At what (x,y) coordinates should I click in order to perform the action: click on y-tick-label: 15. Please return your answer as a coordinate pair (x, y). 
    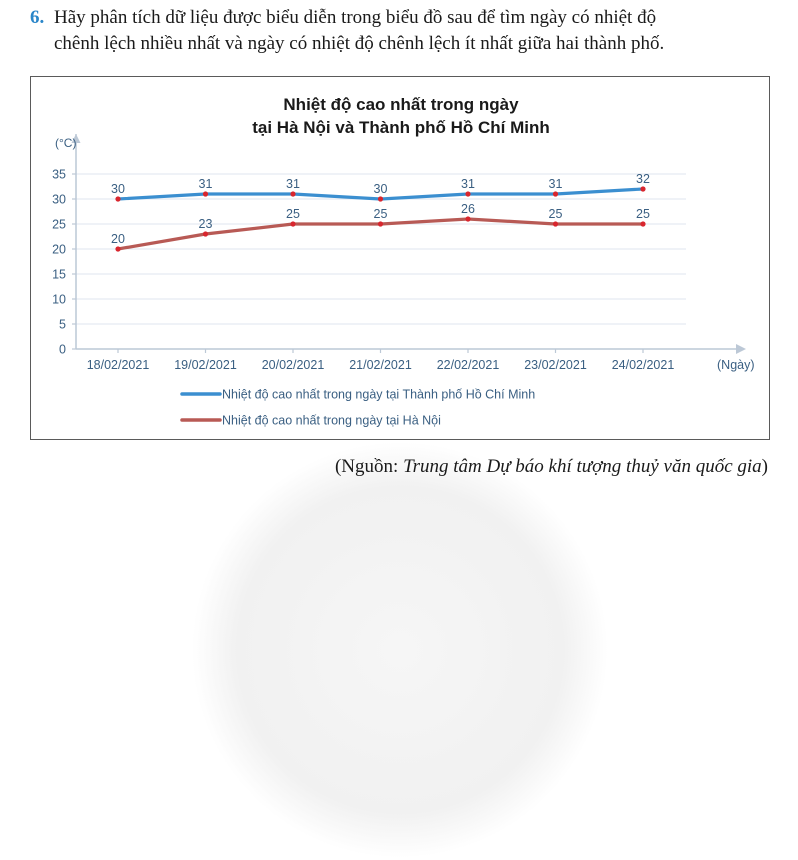
    Looking at the image, I should click on (59, 275).